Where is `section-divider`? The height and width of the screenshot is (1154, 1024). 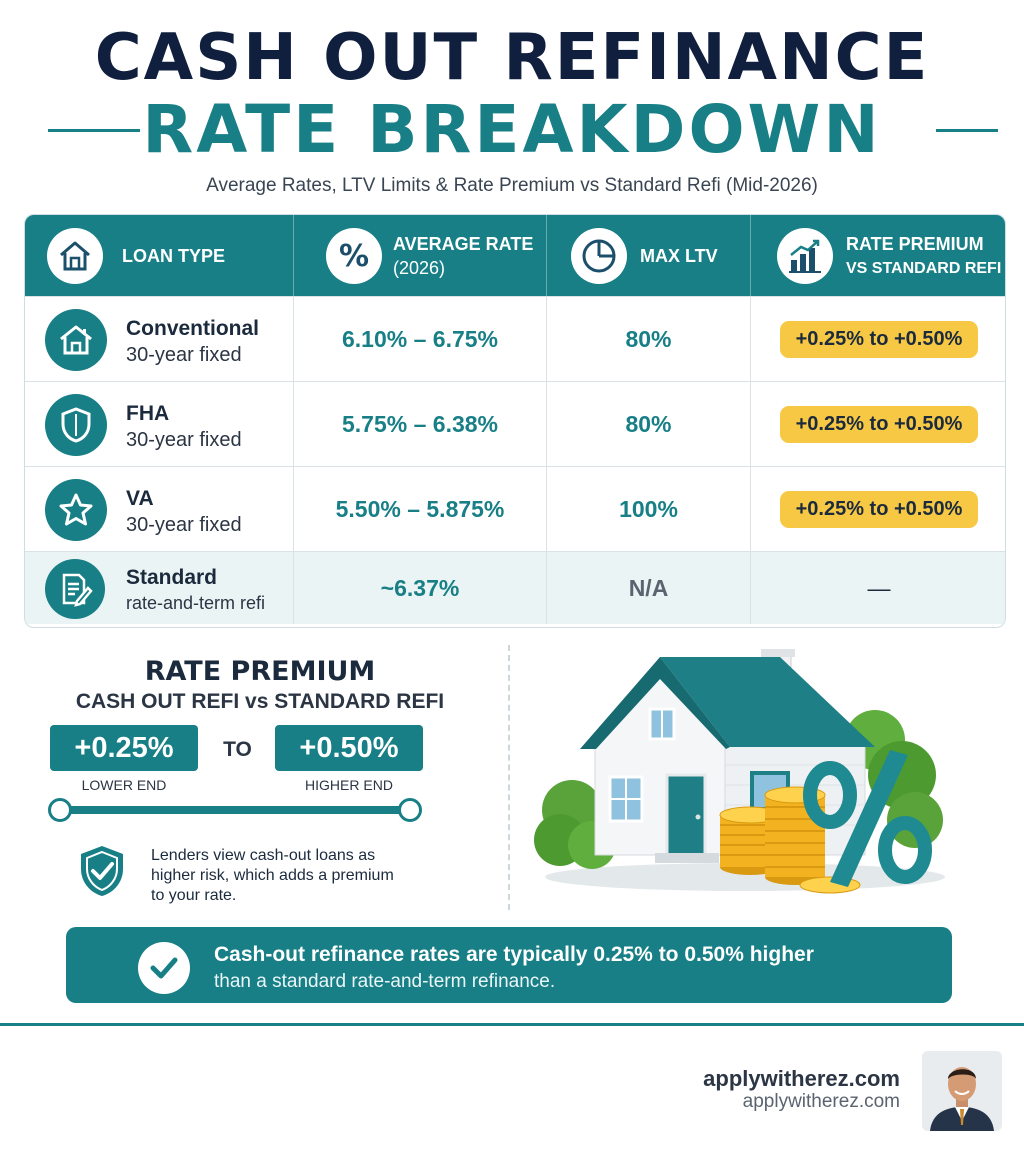
section-divider is located at coordinates (509, 777).